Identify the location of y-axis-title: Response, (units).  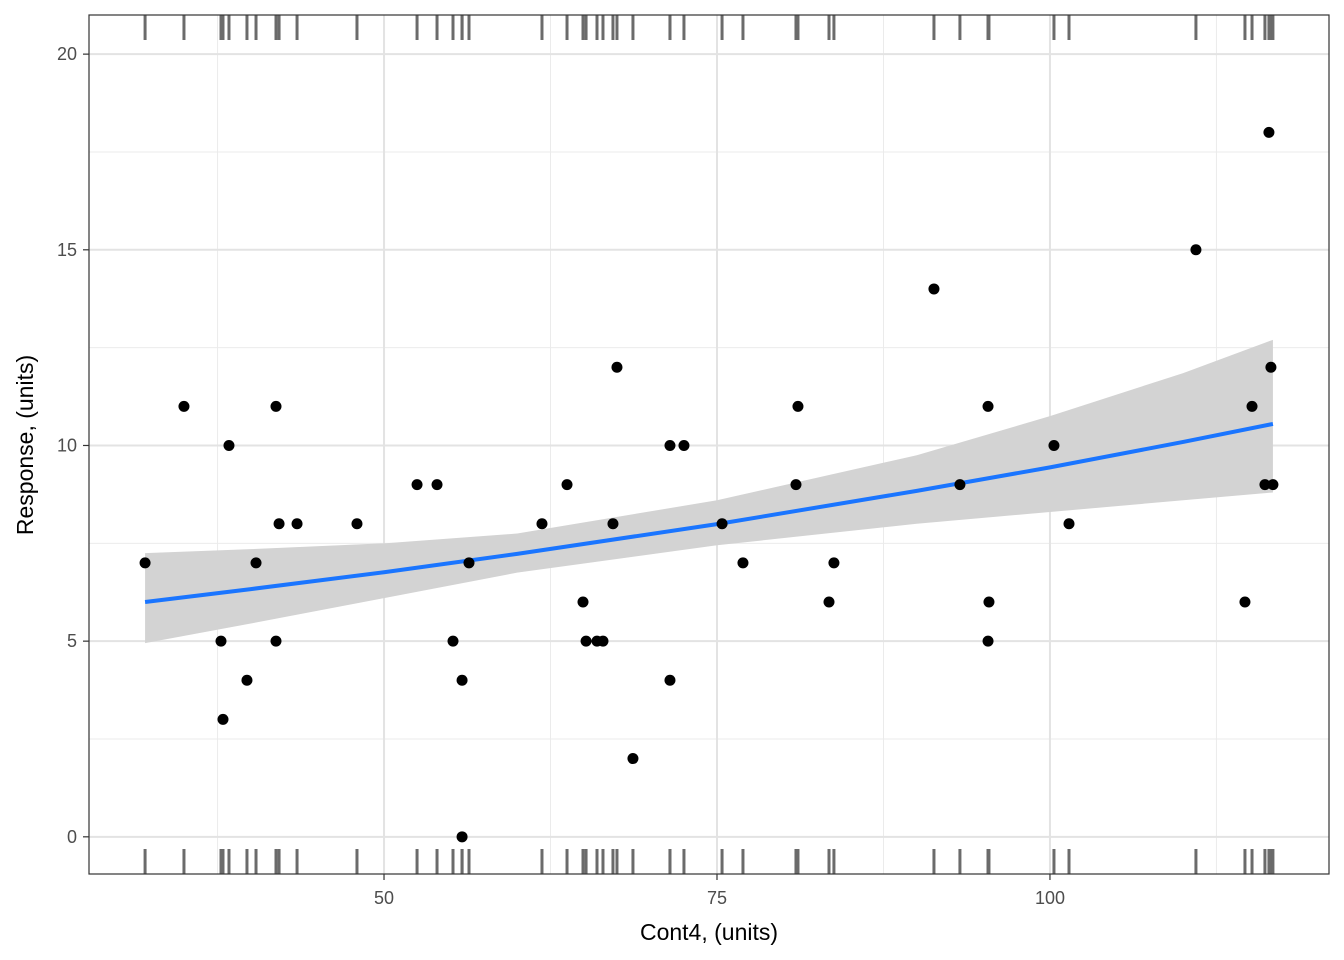
(25, 445).